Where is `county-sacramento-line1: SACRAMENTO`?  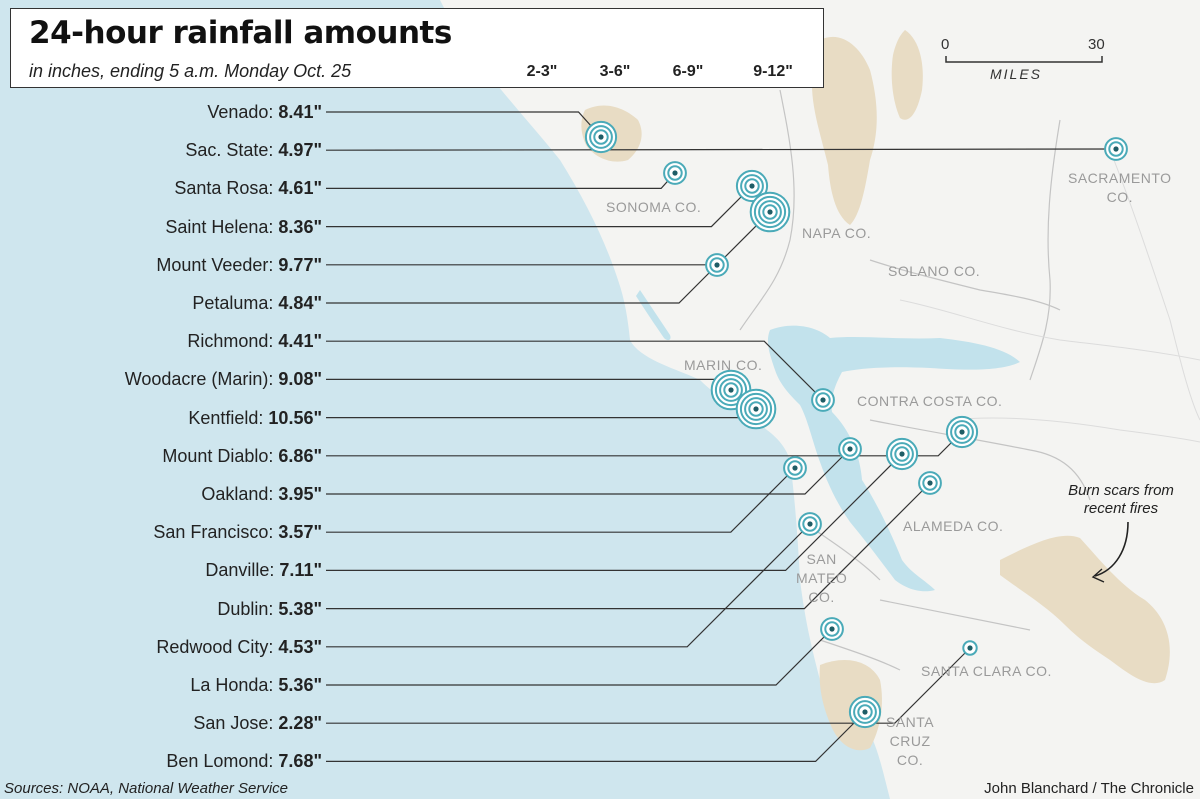 county-sacramento-line1: SACRAMENTO is located at coordinates (1120, 178).